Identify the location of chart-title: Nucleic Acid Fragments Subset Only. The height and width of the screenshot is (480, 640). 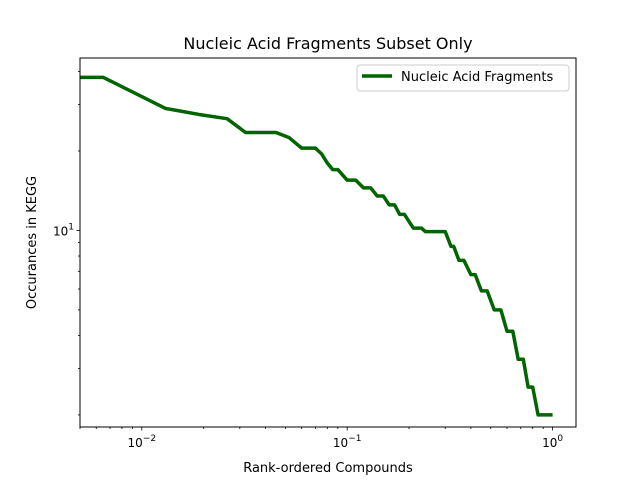
(327, 43).